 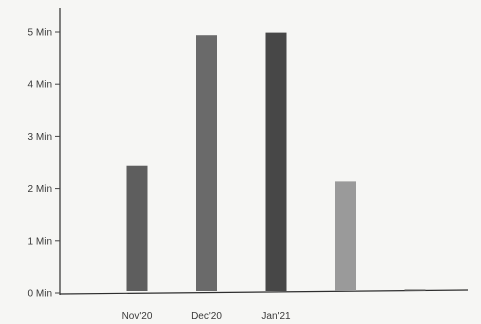 I want to click on x-tick-label: Dec'20, so click(x=206, y=316).